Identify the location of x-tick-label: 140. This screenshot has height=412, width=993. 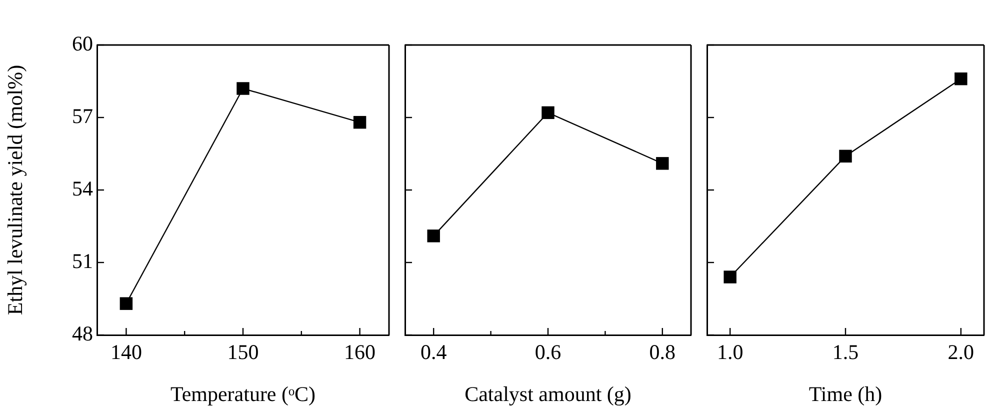
(126, 352).